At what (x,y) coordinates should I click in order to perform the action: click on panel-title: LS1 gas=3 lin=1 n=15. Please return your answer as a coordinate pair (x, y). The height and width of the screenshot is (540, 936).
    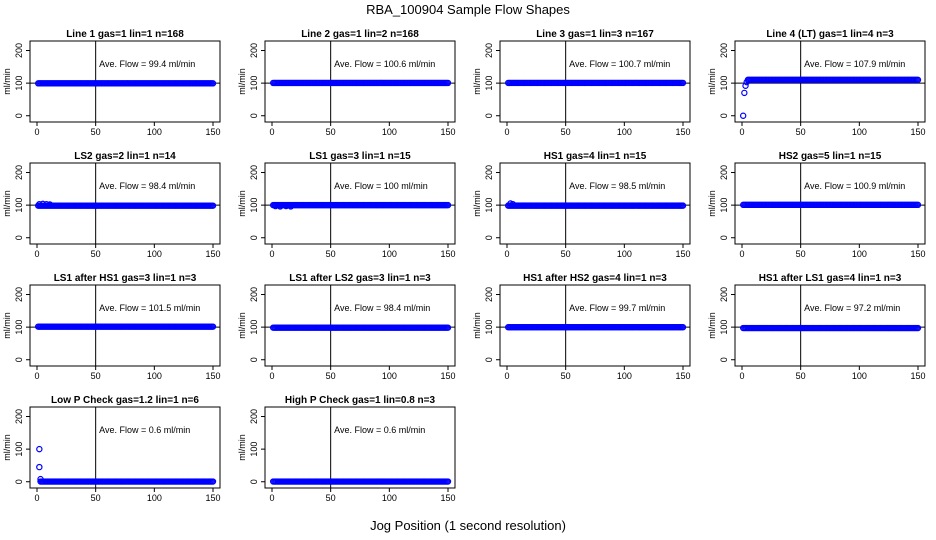
    Looking at the image, I should click on (360, 156).